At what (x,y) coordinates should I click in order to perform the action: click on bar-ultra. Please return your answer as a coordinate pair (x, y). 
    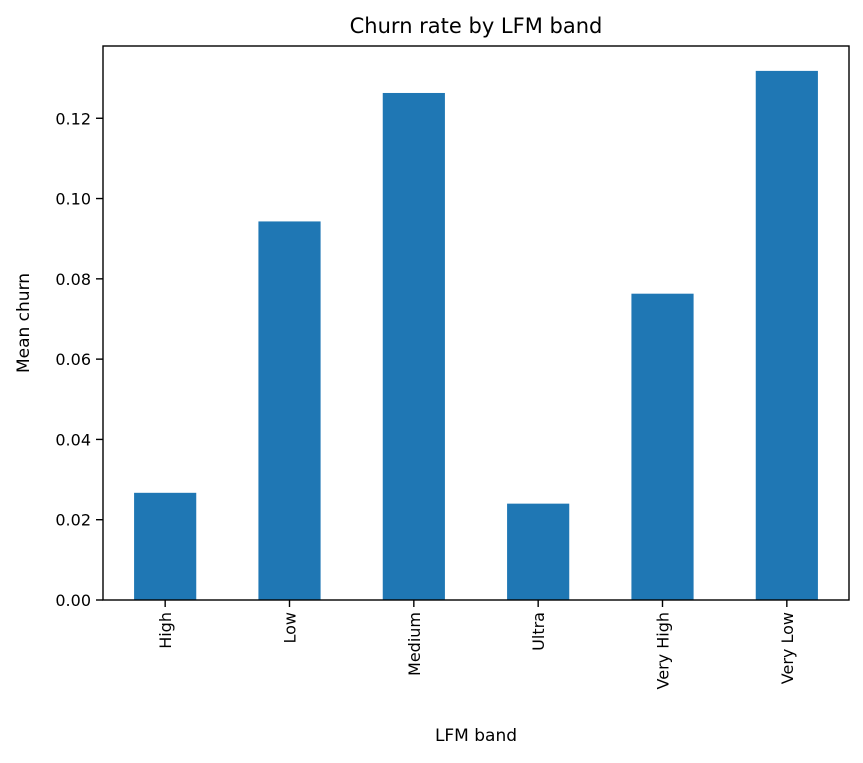
    Looking at the image, I should click on (538, 551).